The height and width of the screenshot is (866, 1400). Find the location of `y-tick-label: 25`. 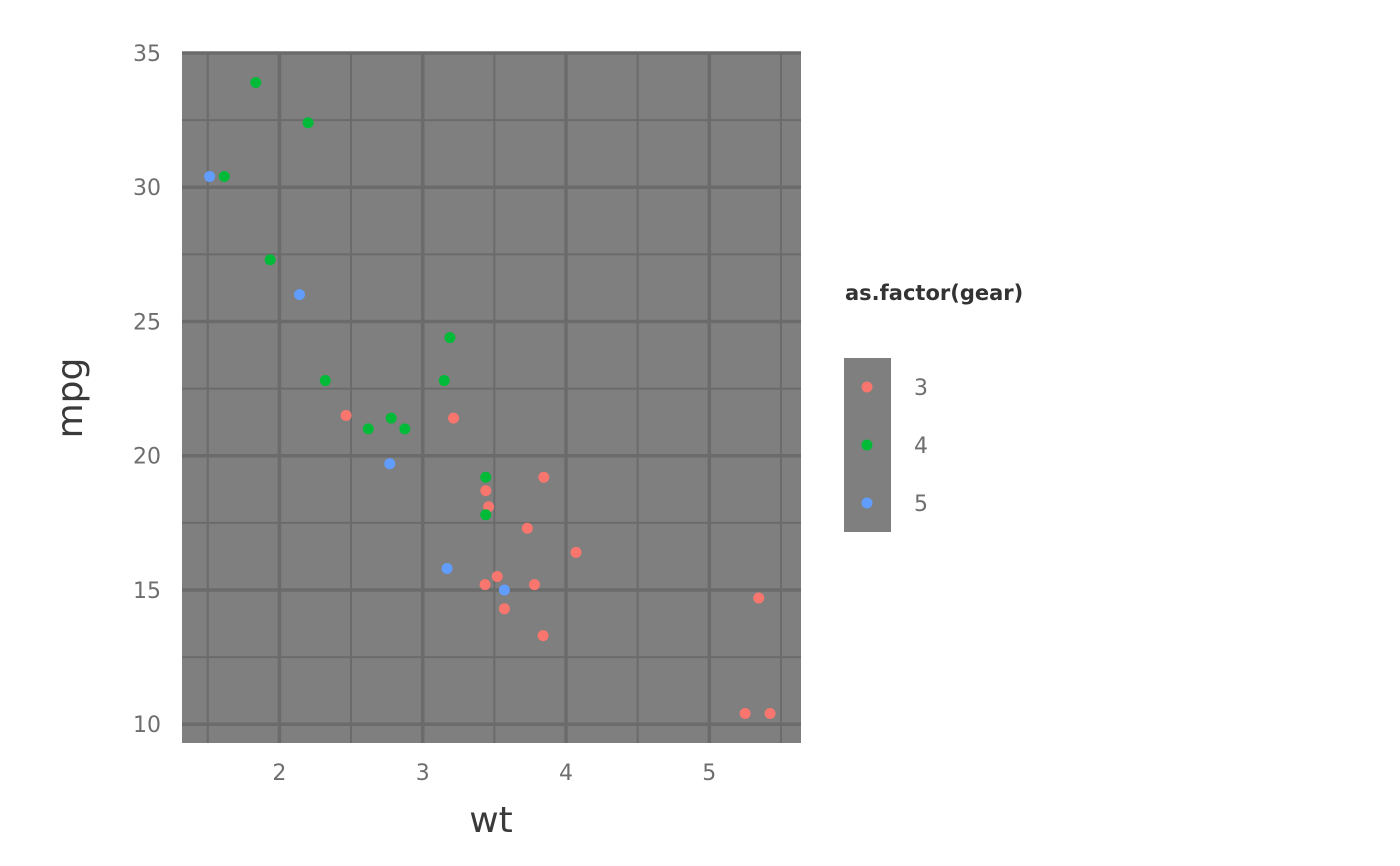

y-tick-label: 25 is located at coordinates (147, 322).